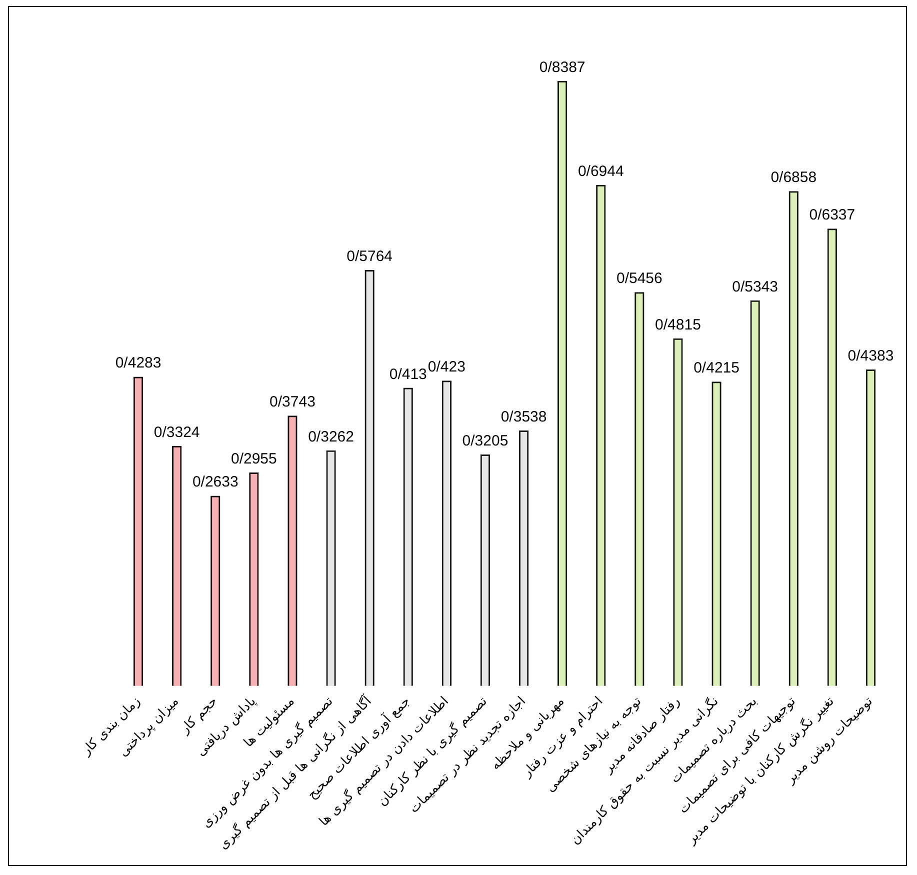 This screenshot has height=875, width=917. Describe the element at coordinates (485, 441) in the screenshot. I see `data-label: 0/3205` at that location.